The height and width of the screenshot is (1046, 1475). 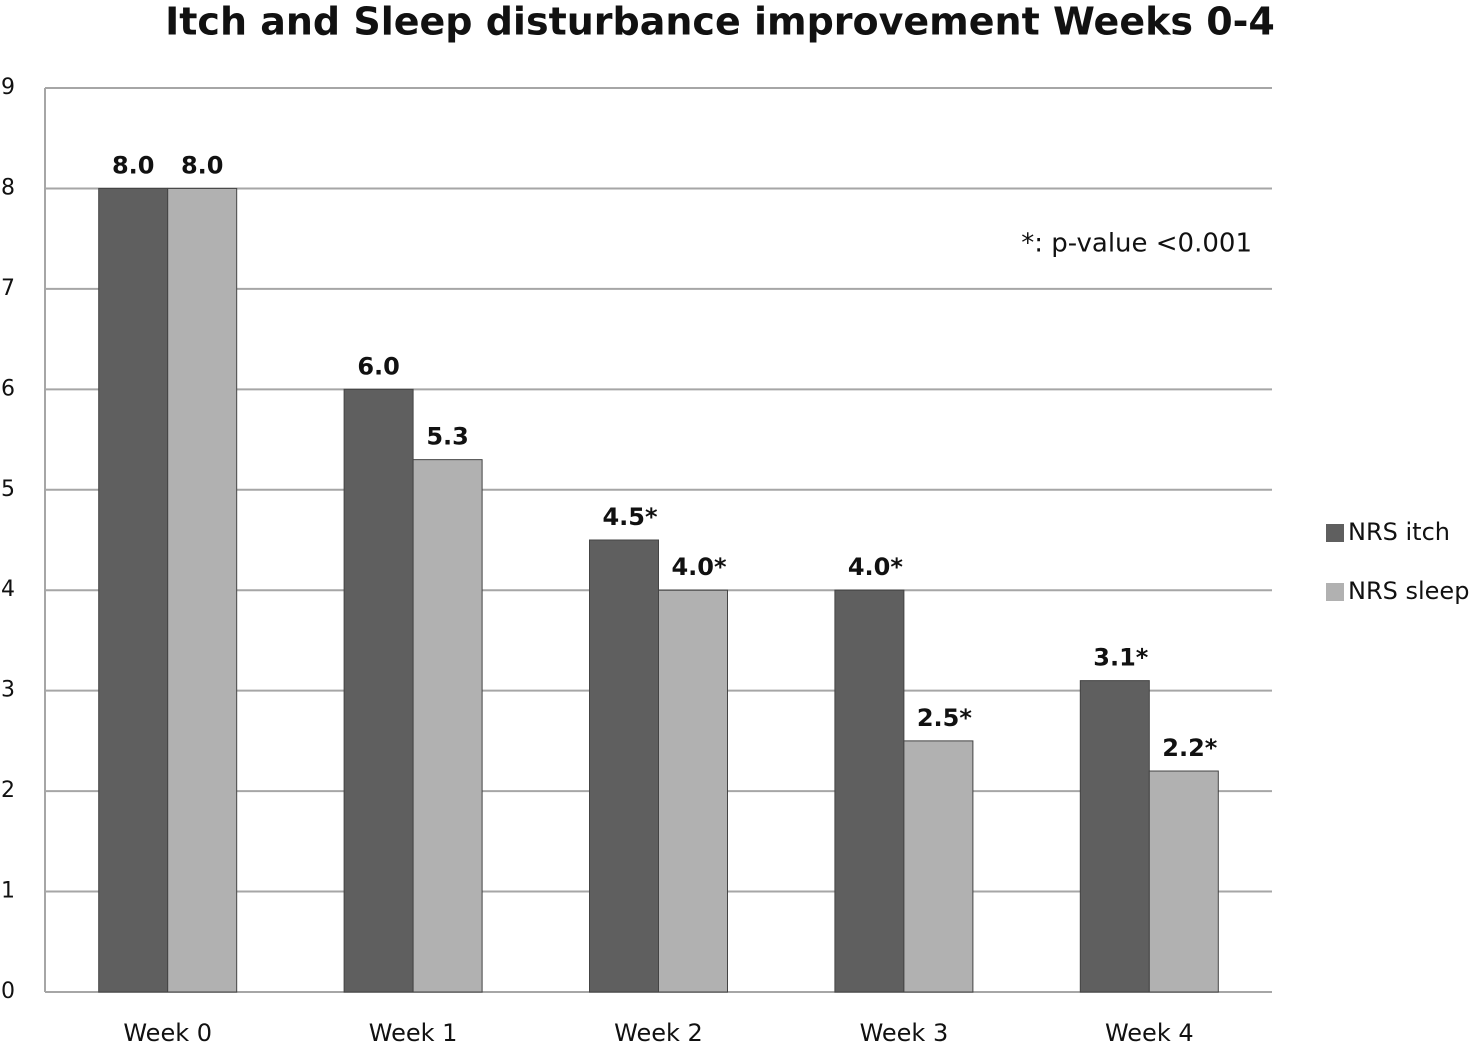 What do you see at coordinates (8, 891) in the screenshot?
I see `y-tick-label: 1` at bounding box center [8, 891].